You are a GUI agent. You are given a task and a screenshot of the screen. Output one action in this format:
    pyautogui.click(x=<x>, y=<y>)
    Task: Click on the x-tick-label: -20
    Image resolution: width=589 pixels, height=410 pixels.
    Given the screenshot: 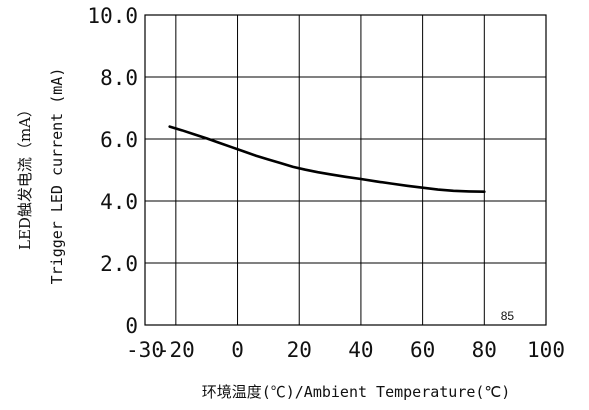 What is the action you would take?
    pyautogui.click(x=176, y=350)
    